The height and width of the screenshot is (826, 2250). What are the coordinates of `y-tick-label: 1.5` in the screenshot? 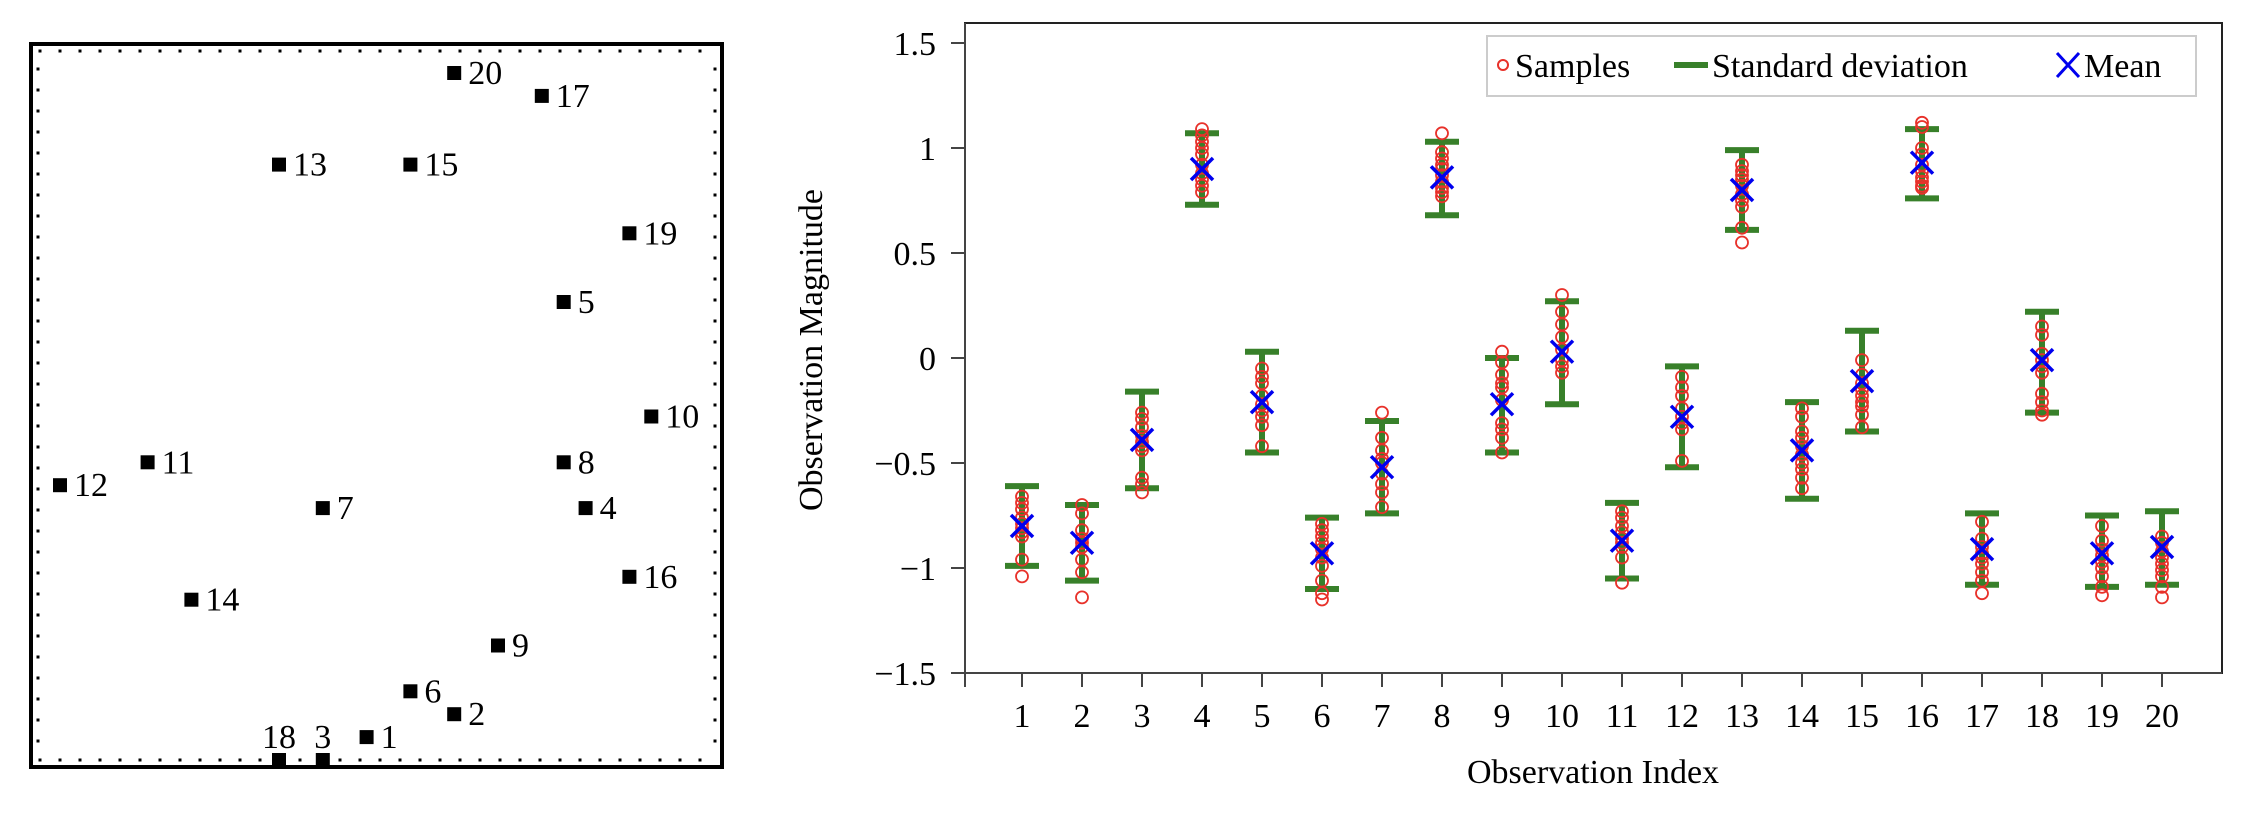 It's located at (915, 44).